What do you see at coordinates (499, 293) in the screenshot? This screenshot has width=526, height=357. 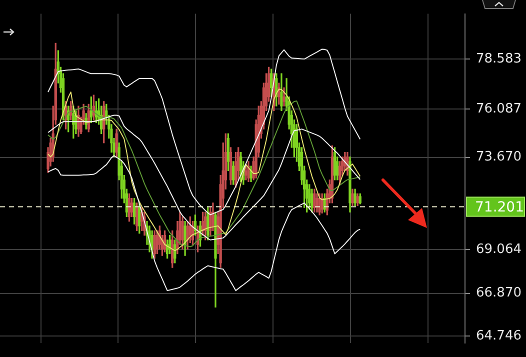 I see `y-tick-label: 66.870` at bounding box center [499, 293].